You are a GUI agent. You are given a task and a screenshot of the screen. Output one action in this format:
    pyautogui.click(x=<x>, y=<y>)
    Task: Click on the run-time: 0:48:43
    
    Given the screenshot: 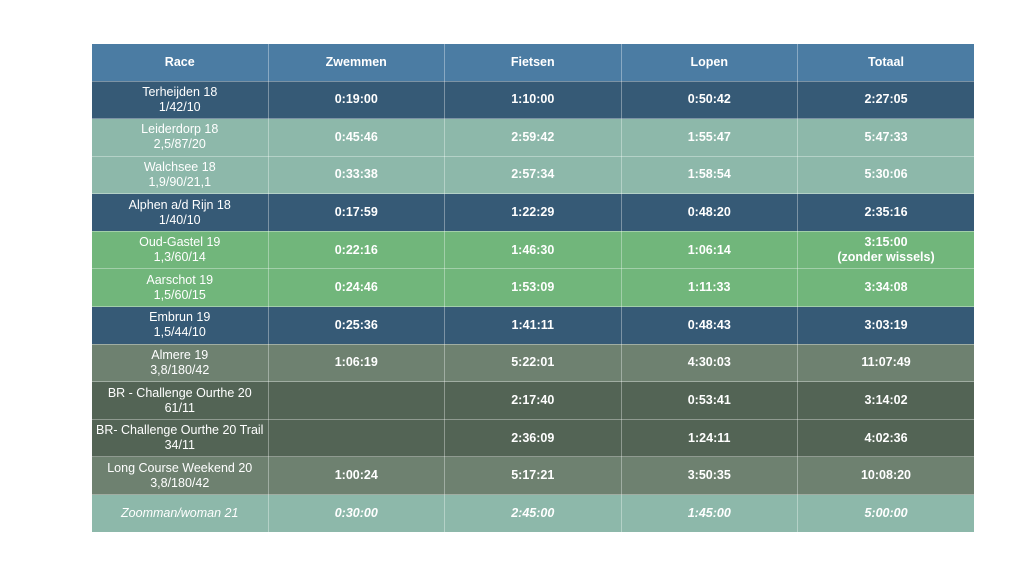 What is the action you would take?
    pyautogui.click(x=709, y=325)
    